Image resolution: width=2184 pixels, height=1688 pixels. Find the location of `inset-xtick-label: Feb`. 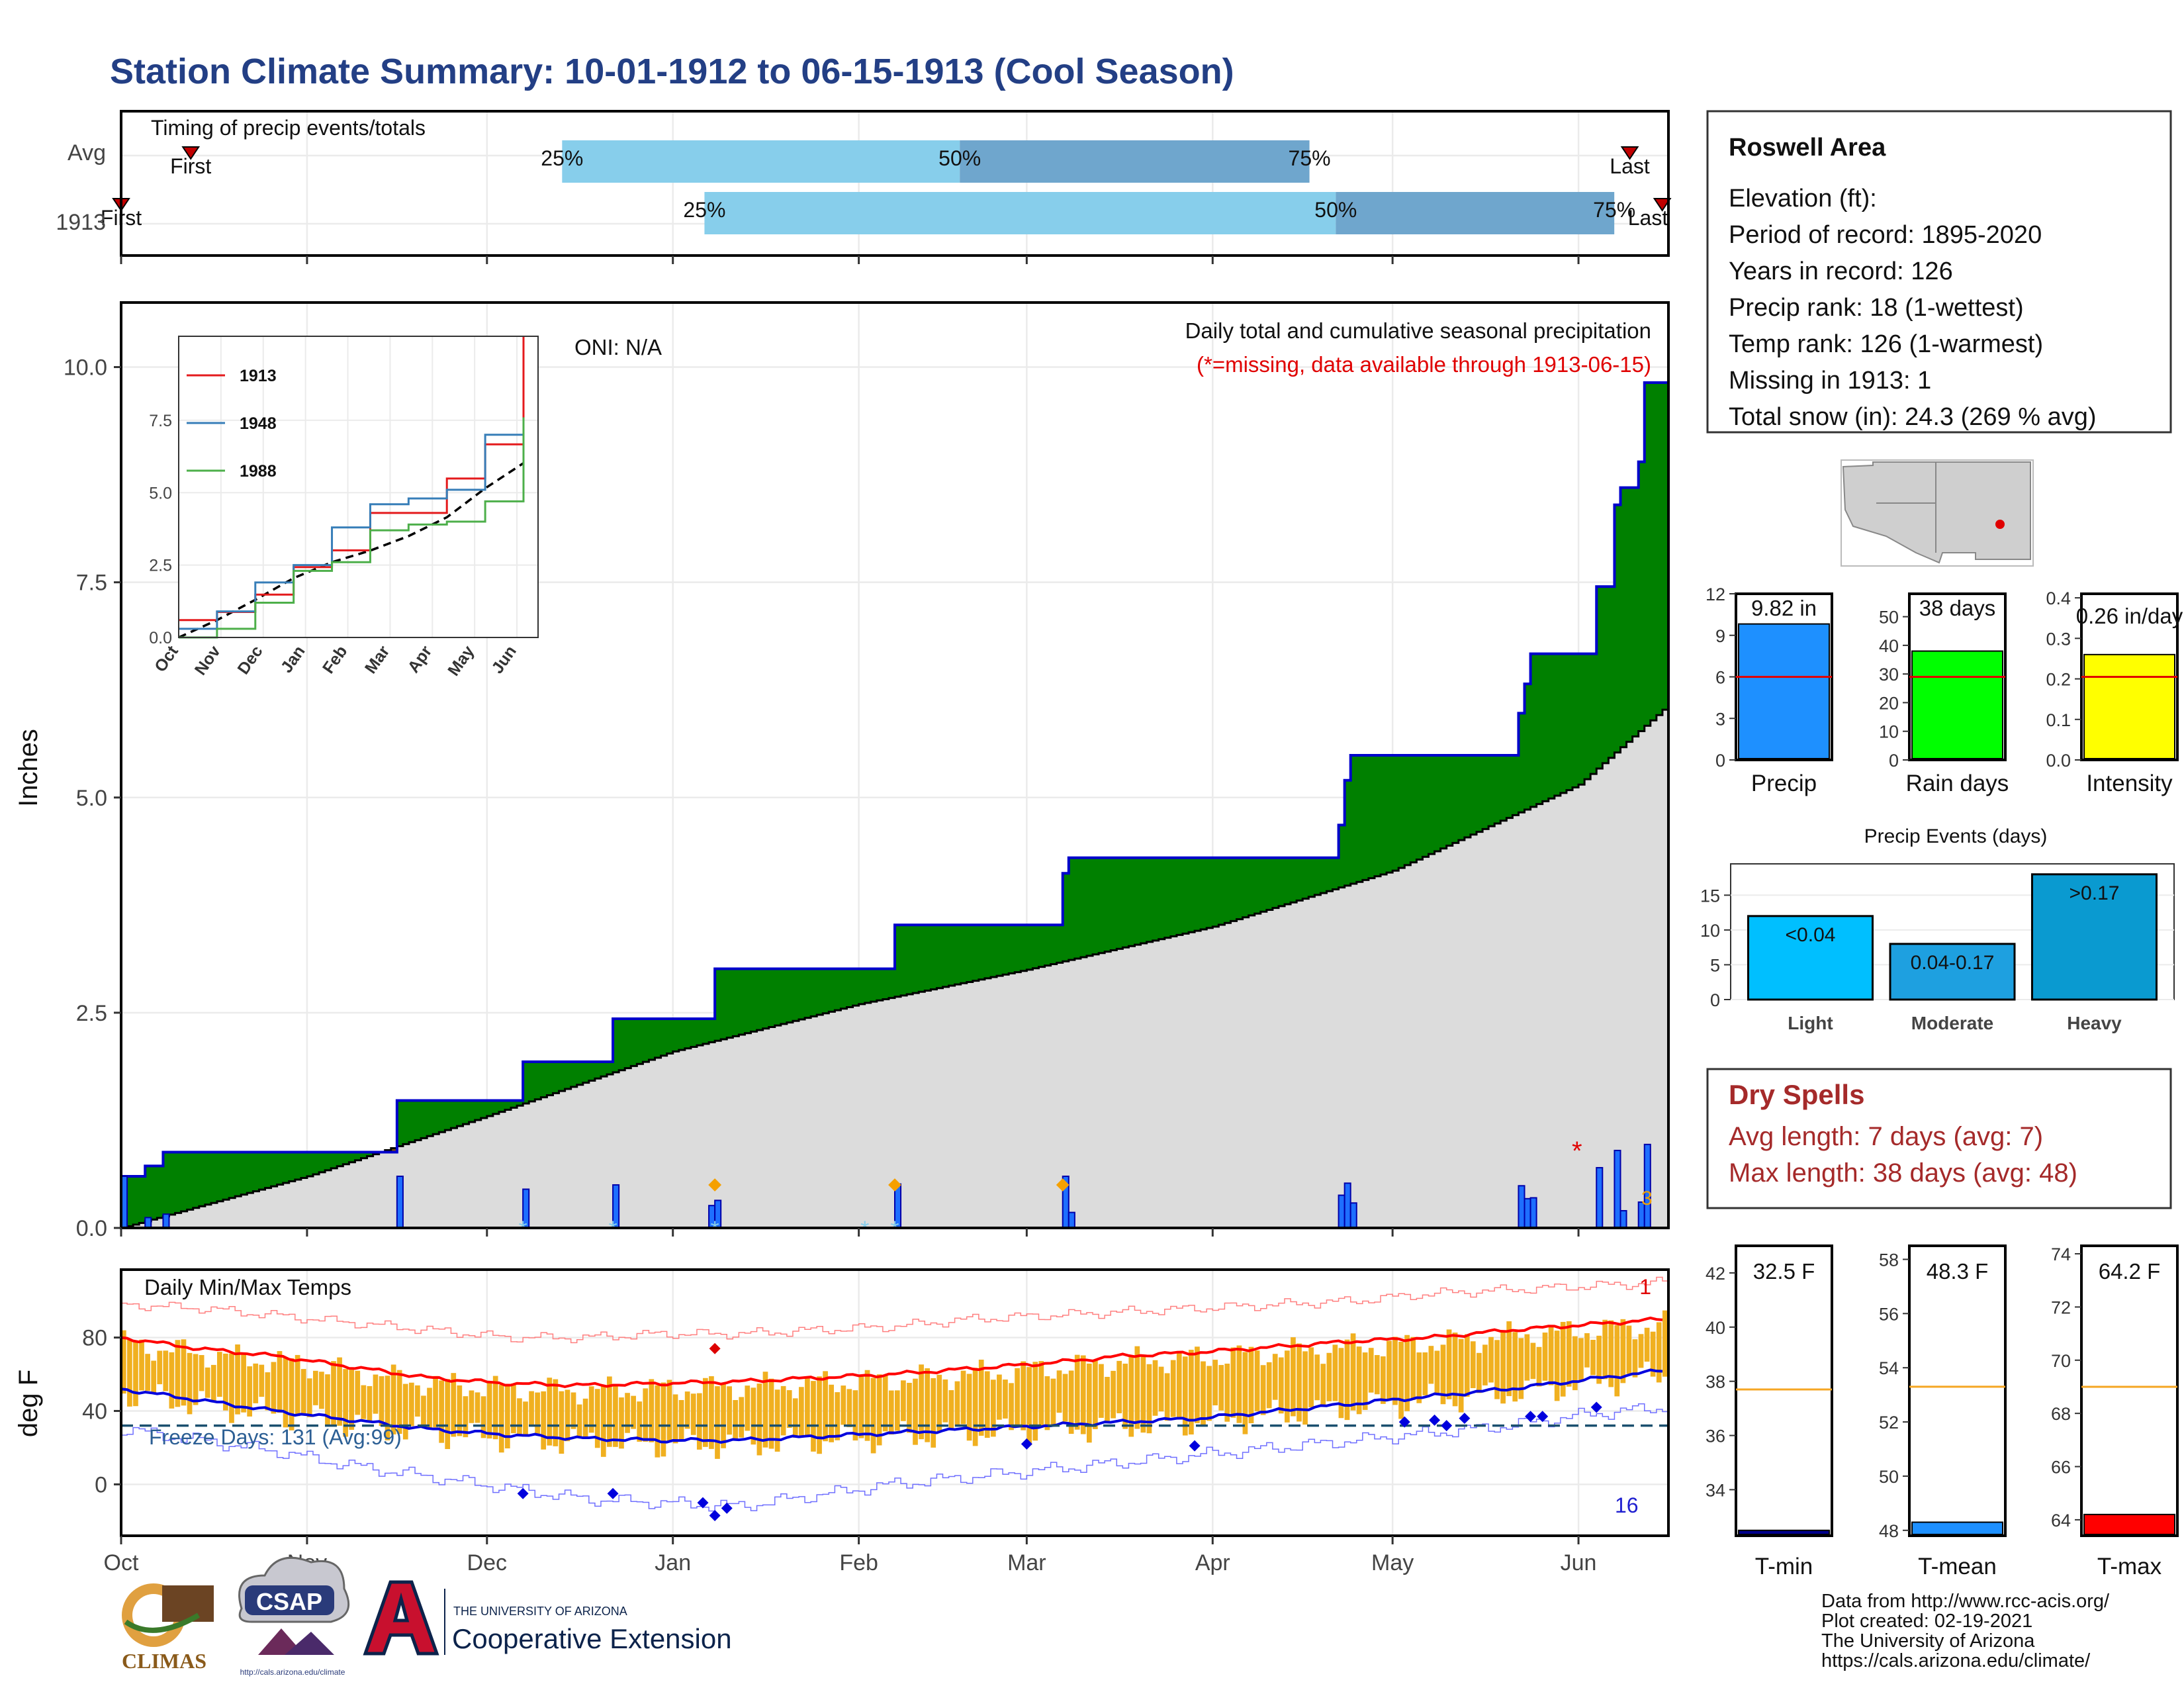

inset-xtick-label: Feb is located at coordinates (335, 659).